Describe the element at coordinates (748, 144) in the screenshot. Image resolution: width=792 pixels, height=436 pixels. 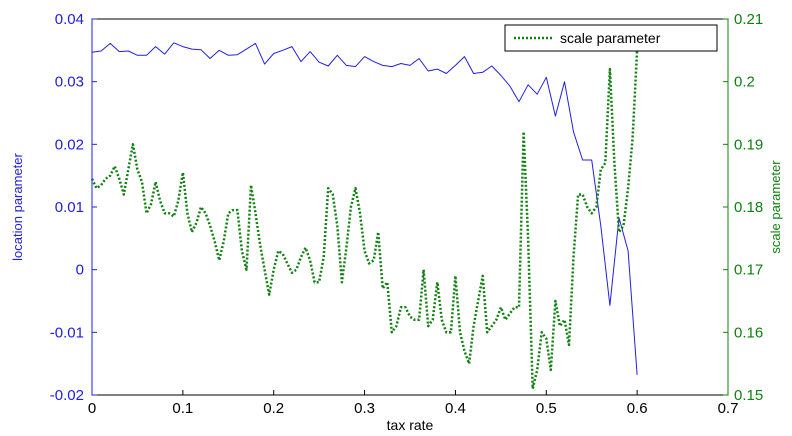
I see `right-tick-label: 0.19` at that location.